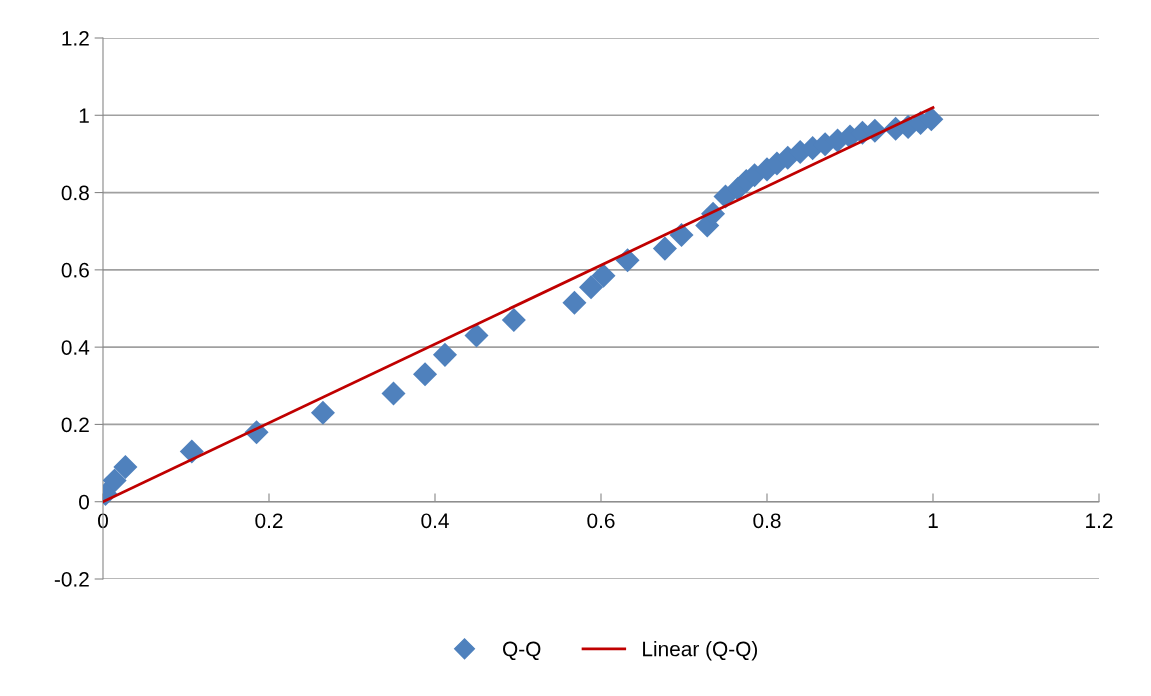  I want to click on x-tick-label: 0.6, so click(601, 521).